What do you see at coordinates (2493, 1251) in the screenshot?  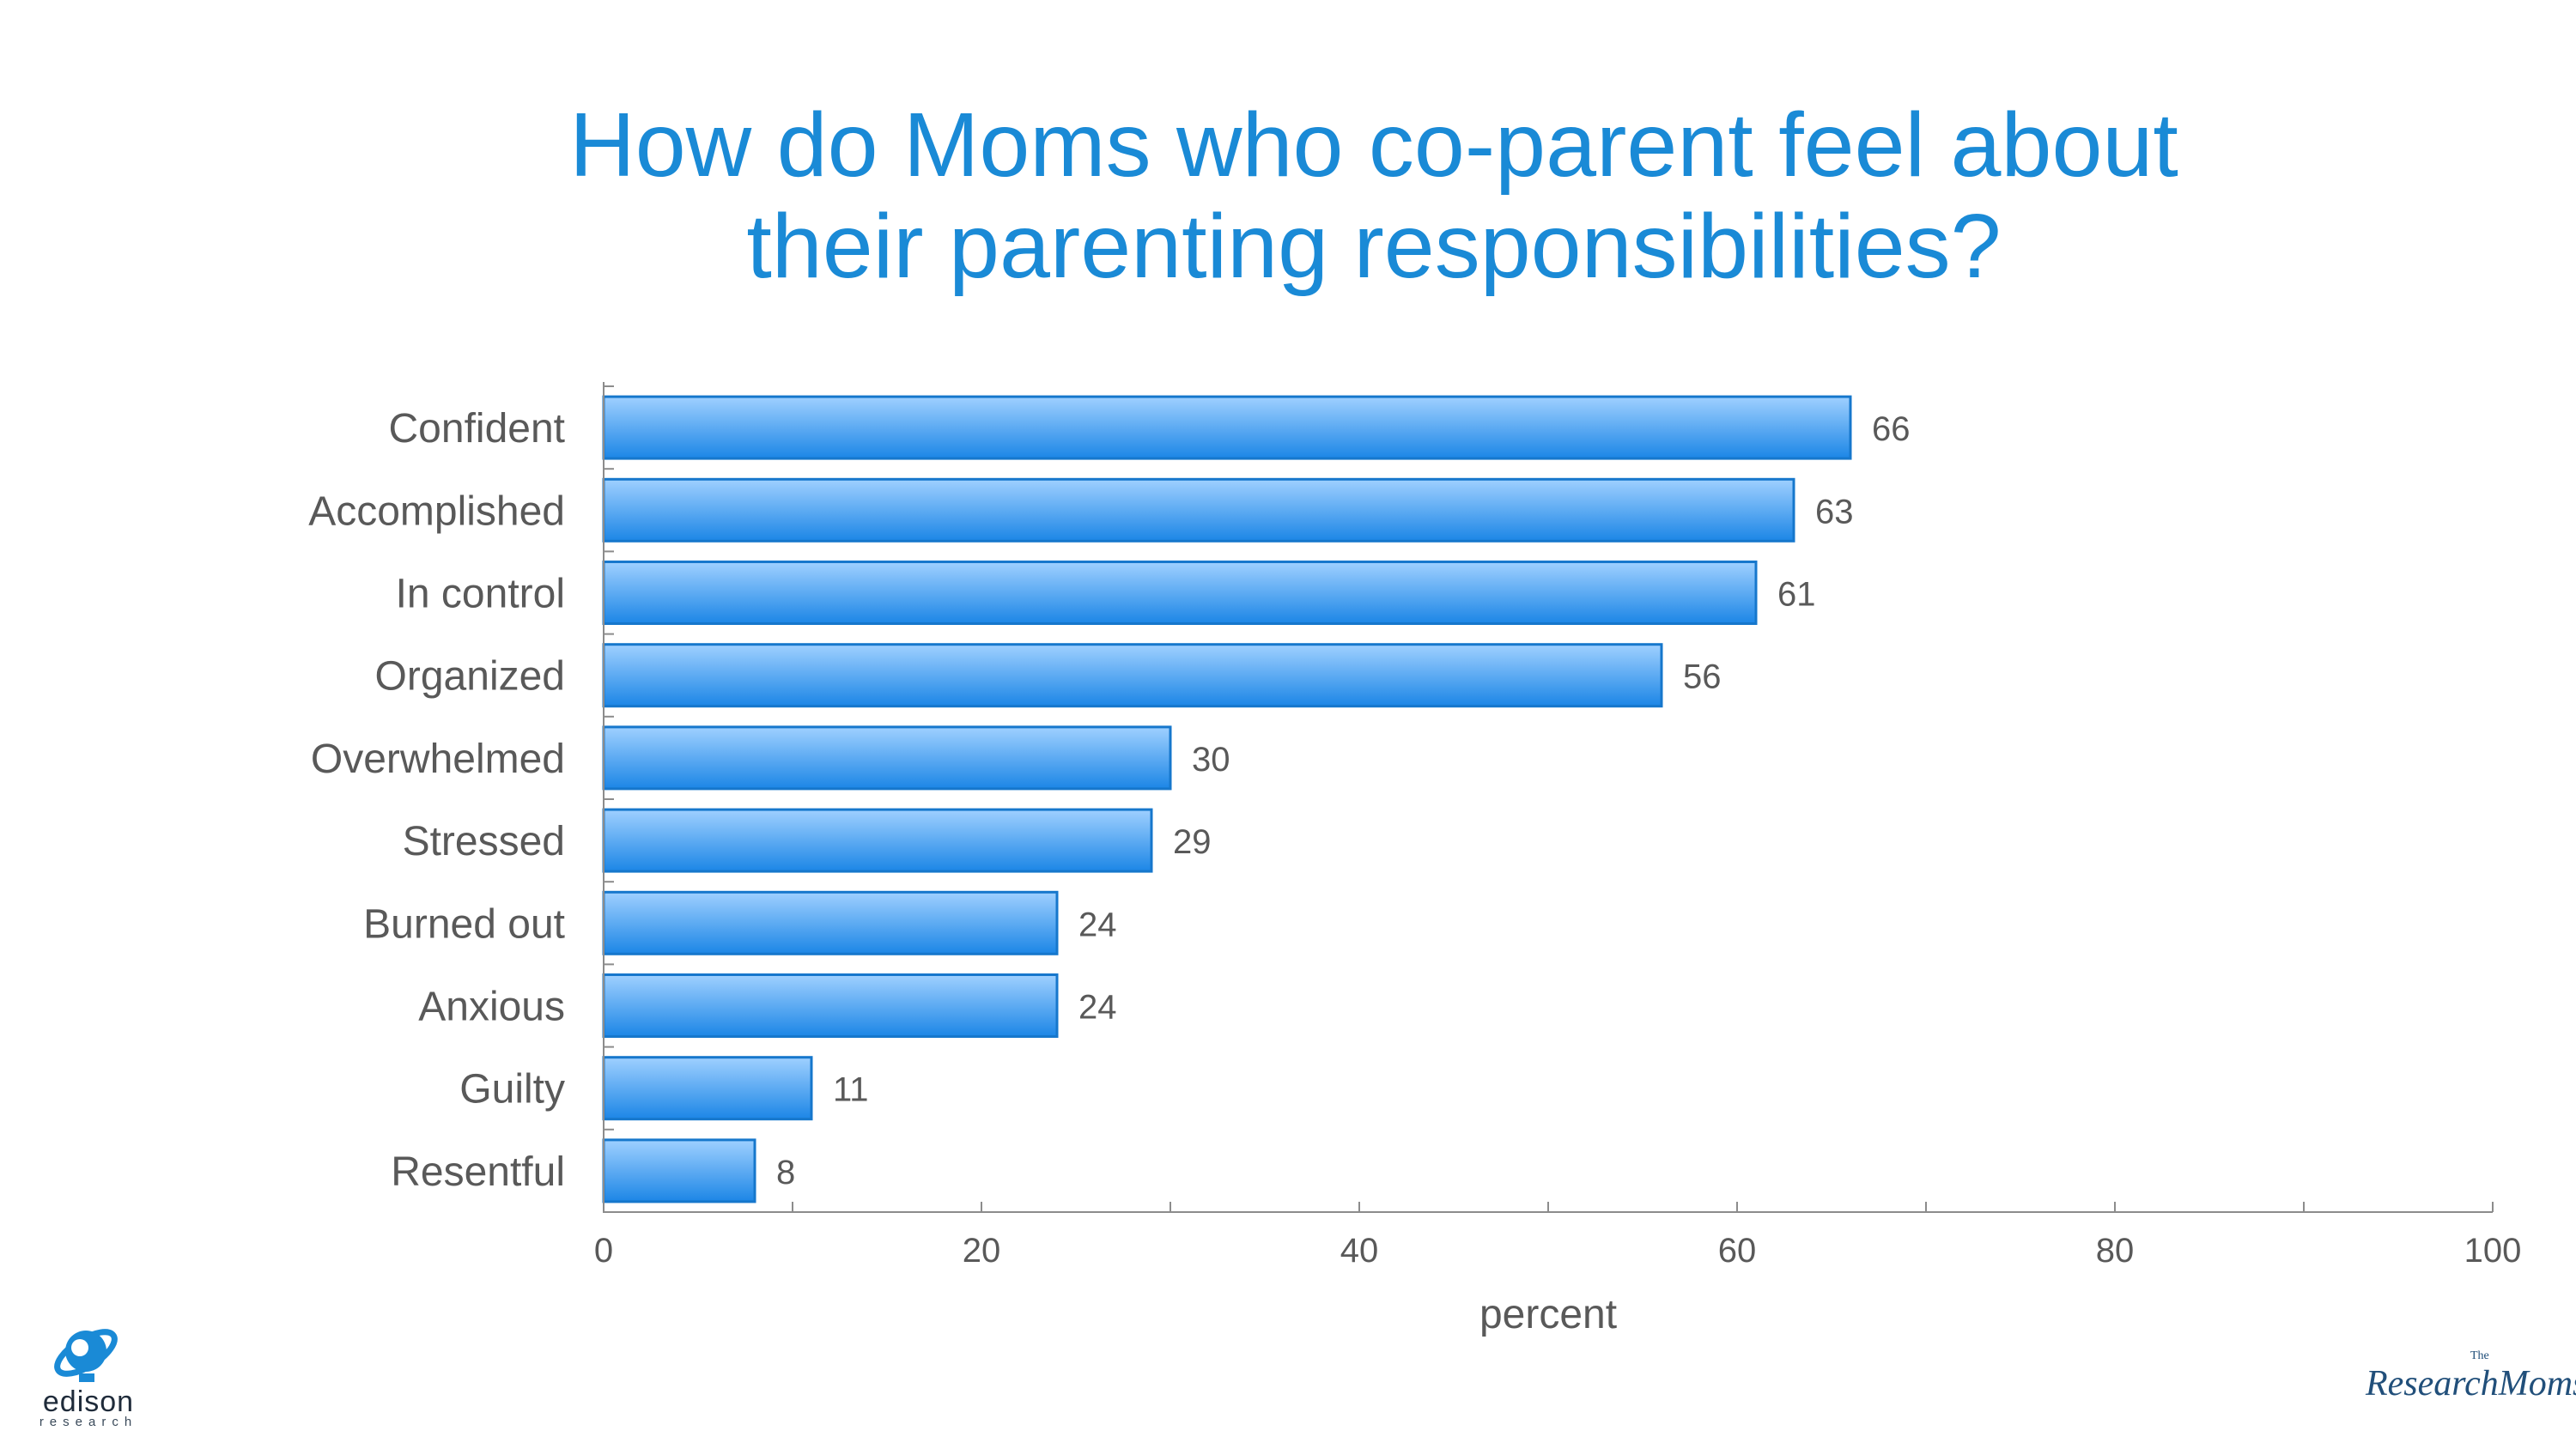 I see `x-tick-label-100: 100` at bounding box center [2493, 1251].